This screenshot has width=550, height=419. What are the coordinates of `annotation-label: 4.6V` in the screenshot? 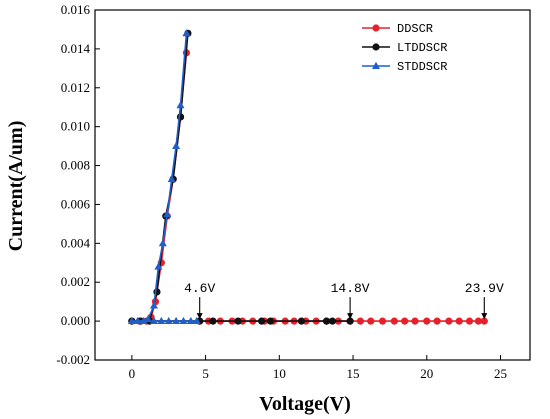 It's located at (199, 288).